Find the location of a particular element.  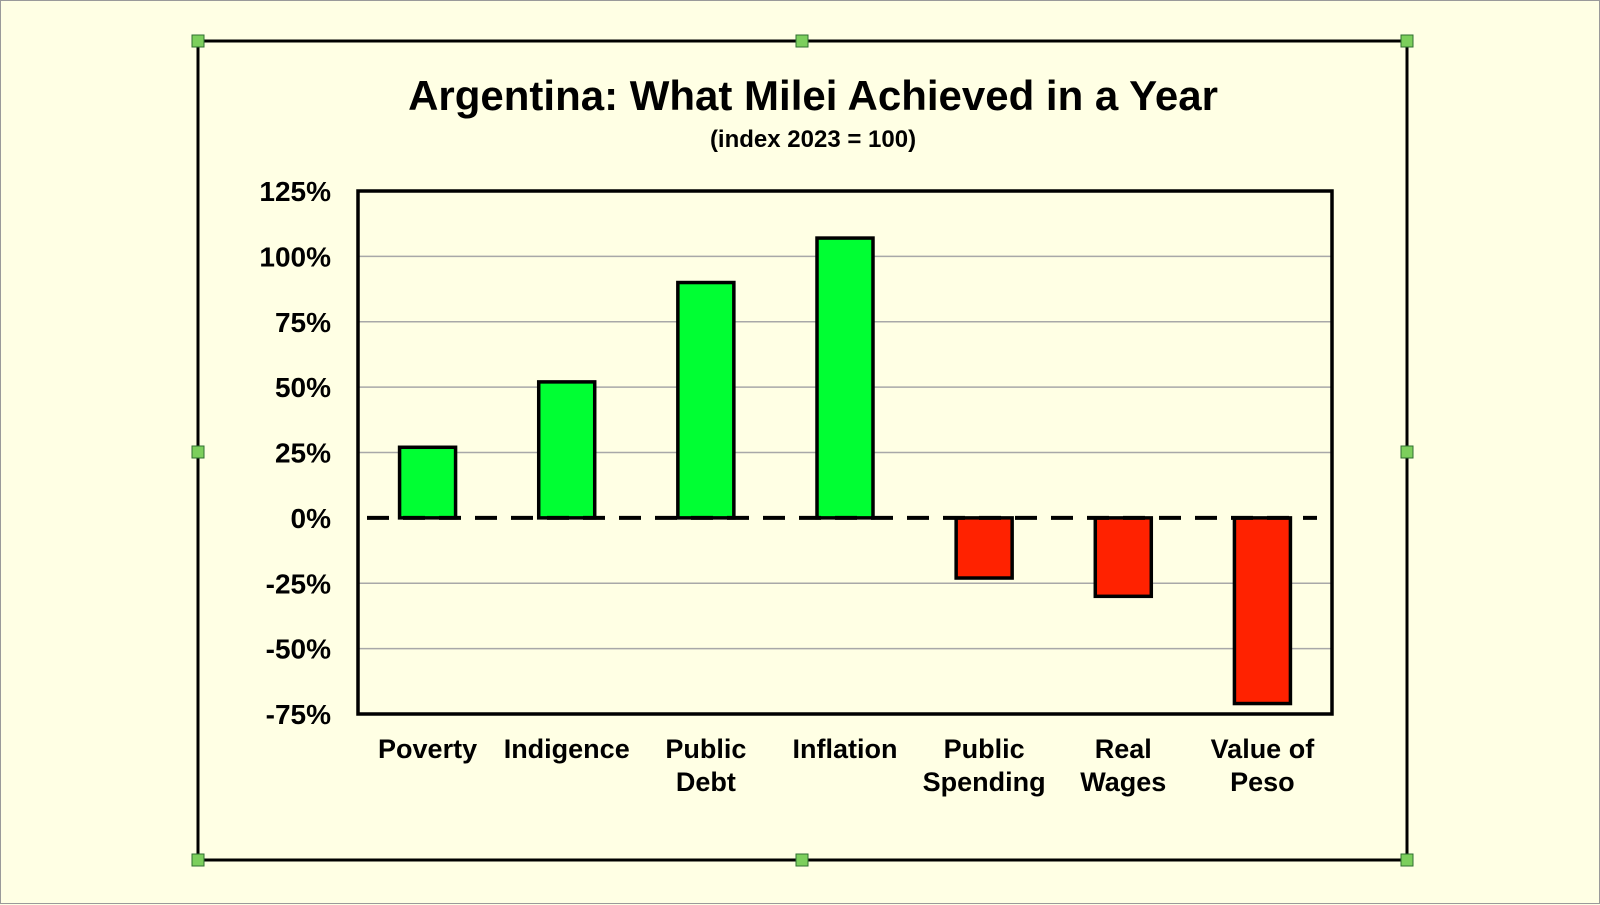

y-tick-label: -50% is located at coordinates (298, 649).